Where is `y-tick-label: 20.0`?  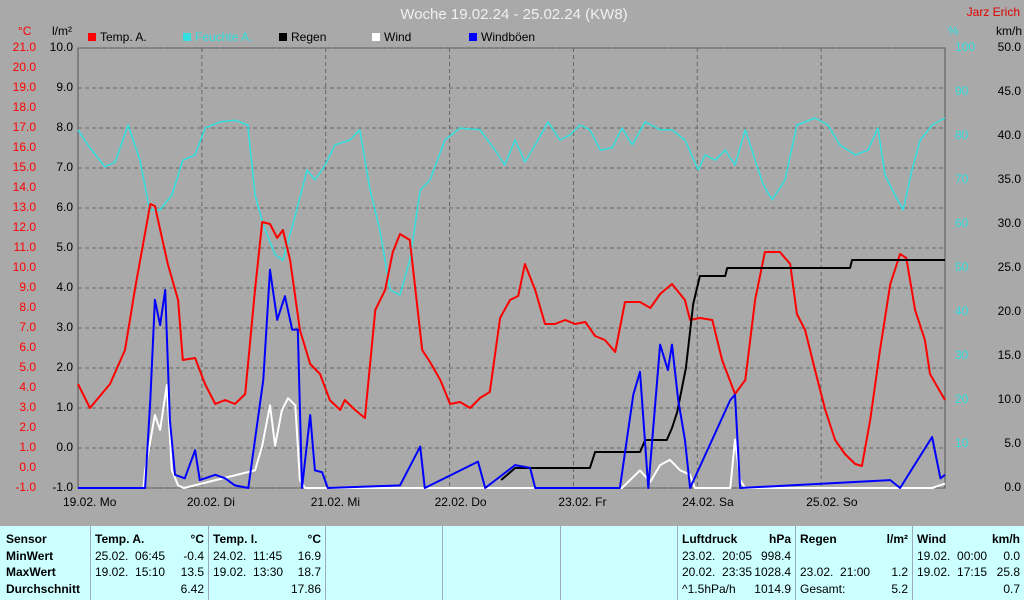 y-tick-label: 20.0 is located at coordinates (25, 67).